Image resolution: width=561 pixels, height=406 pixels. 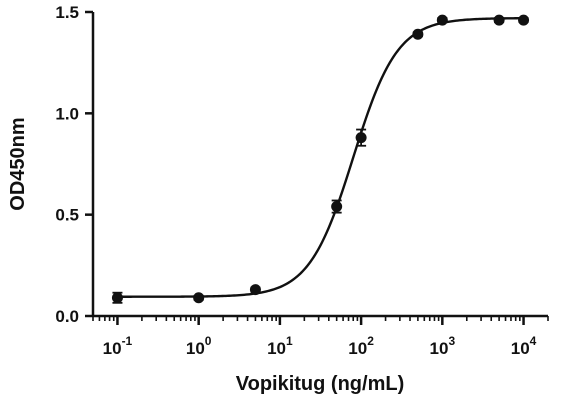 I want to click on x-tick-exponent: 1, so click(x=289, y=341).